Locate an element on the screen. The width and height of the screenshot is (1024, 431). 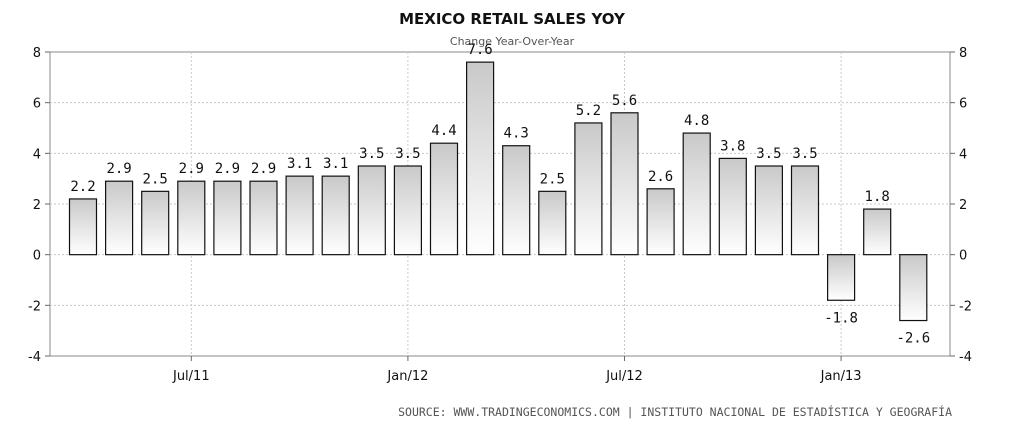
y-tick-label-left: 0 is located at coordinates (37, 256).